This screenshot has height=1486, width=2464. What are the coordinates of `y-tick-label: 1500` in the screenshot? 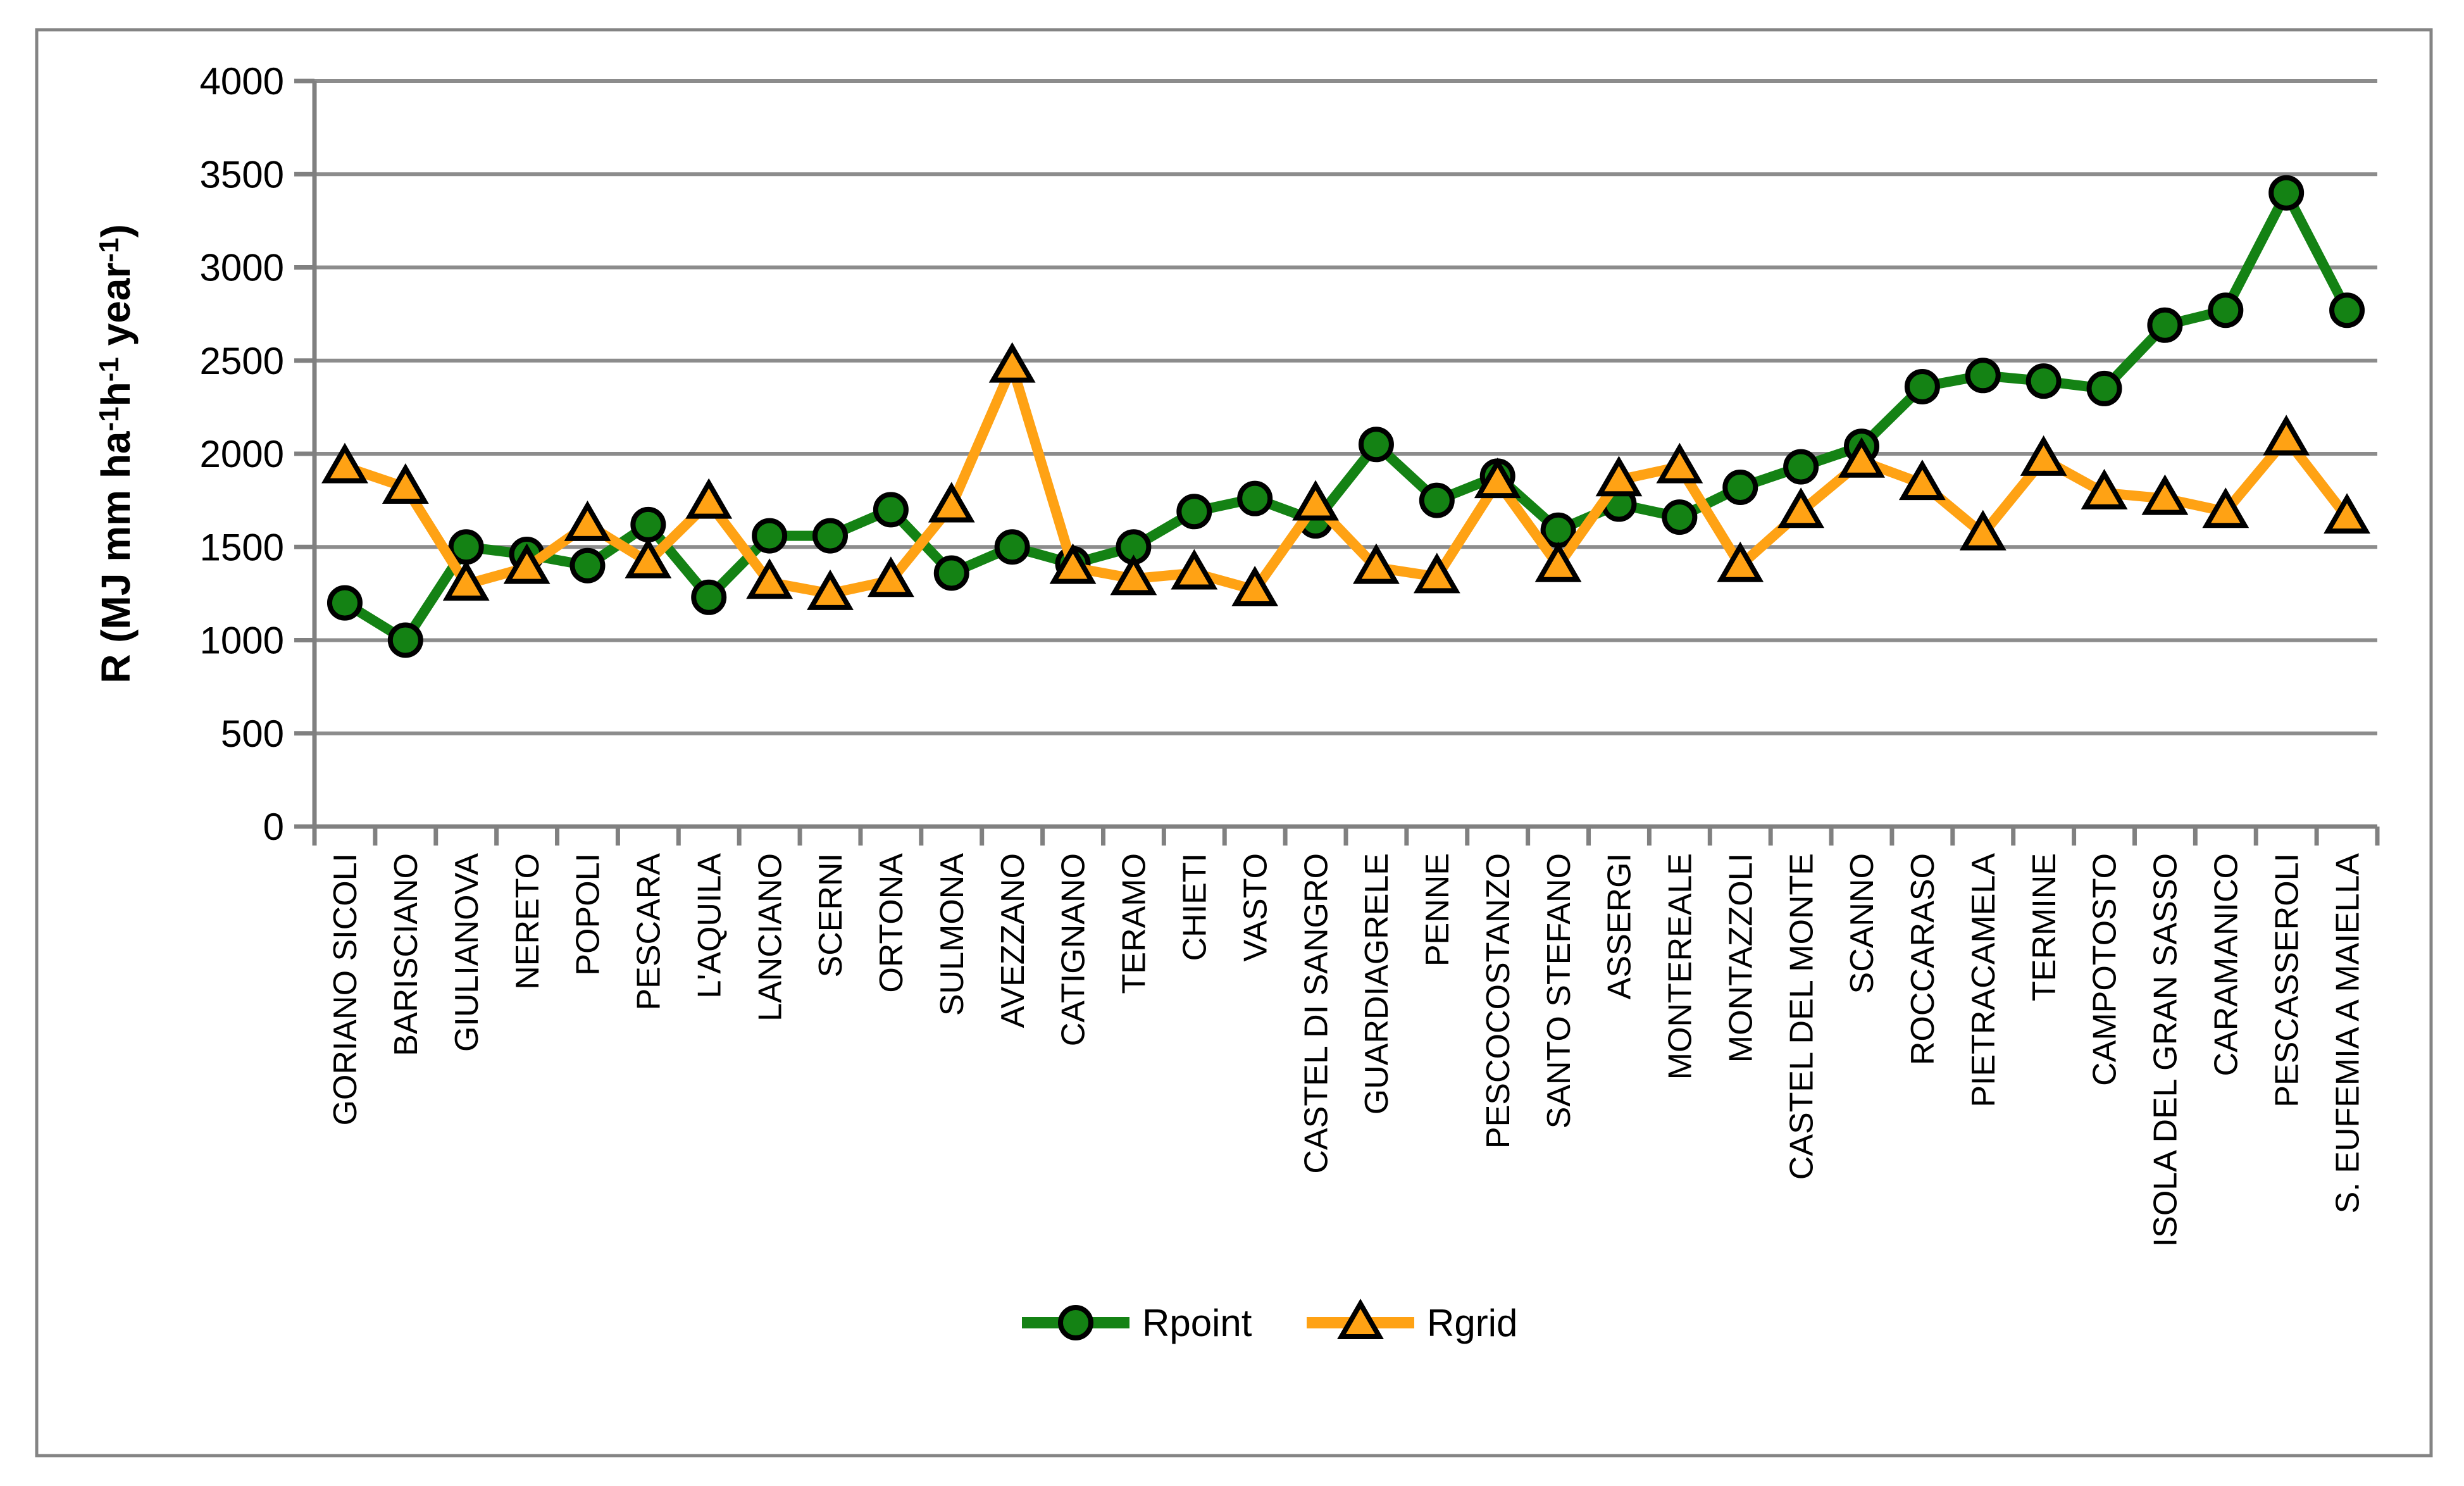 It's located at (242, 547).